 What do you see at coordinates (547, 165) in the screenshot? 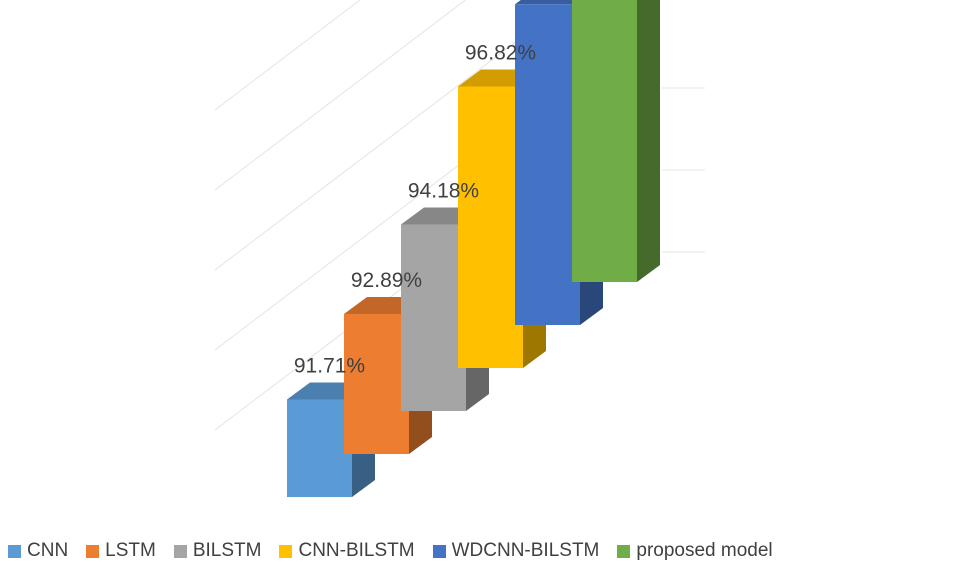
I see `bar-front-wdcnn-bilstm` at bounding box center [547, 165].